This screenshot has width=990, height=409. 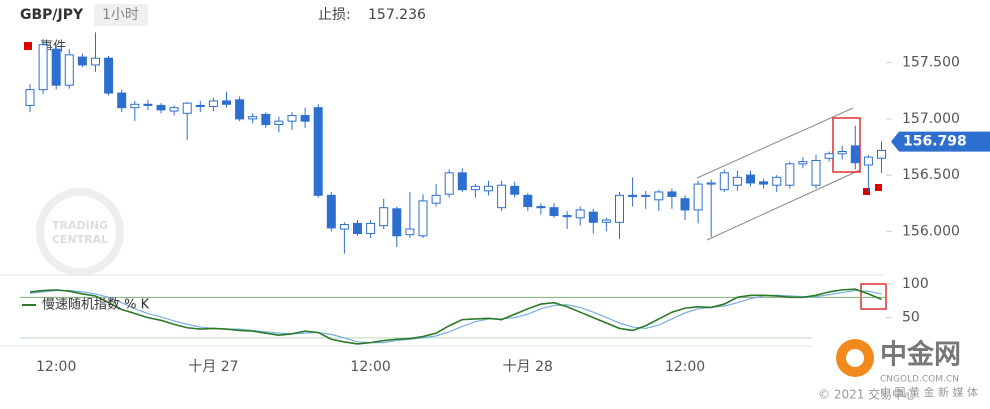 I want to click on indicator-tick-label: 100, so click(x=915, y=284).